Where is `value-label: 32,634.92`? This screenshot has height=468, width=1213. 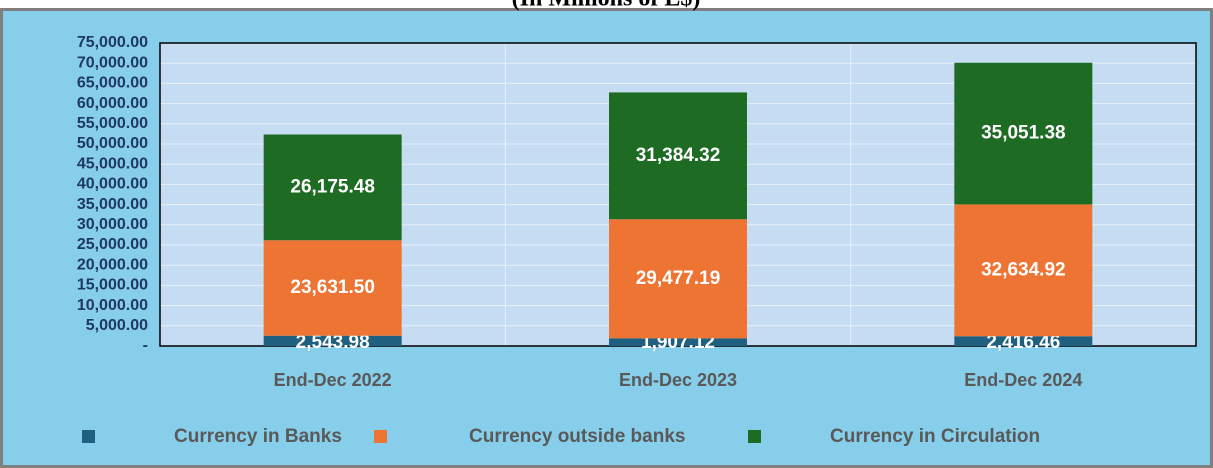
value-label: 32,634.92 is located at coordinates (1023, 269).